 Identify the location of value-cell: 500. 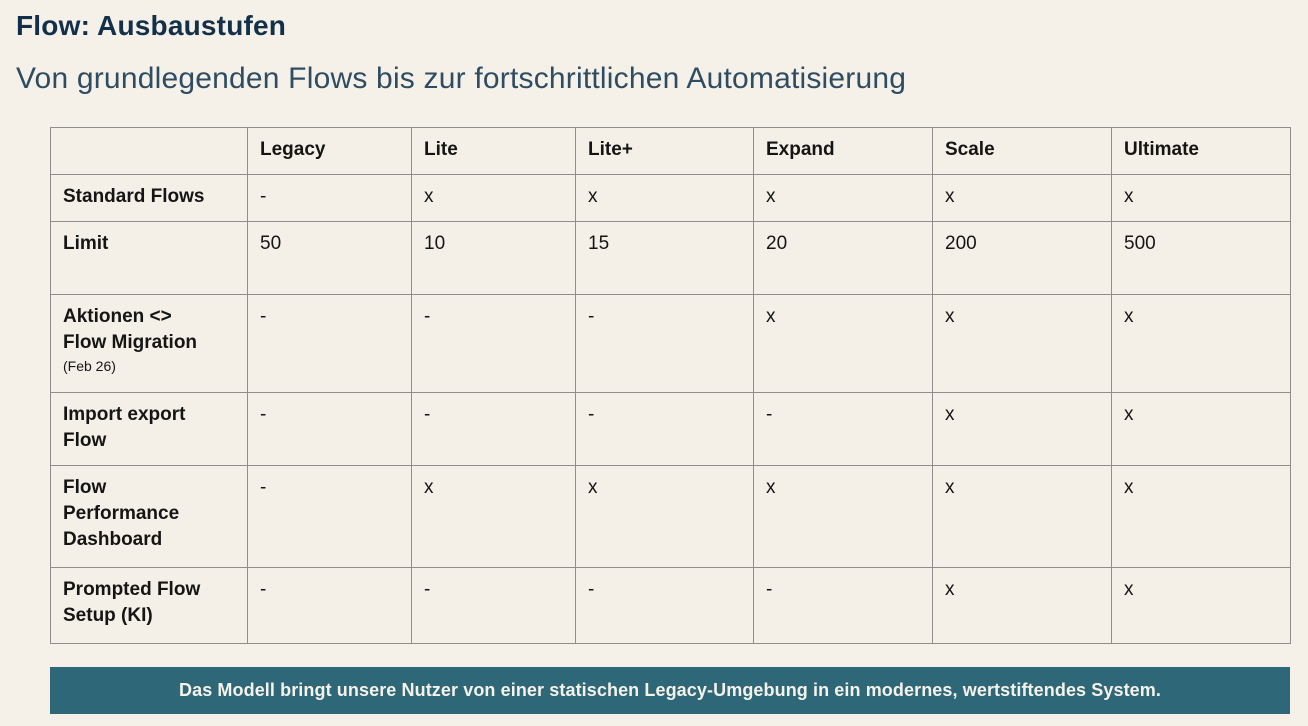
(1201, 258).